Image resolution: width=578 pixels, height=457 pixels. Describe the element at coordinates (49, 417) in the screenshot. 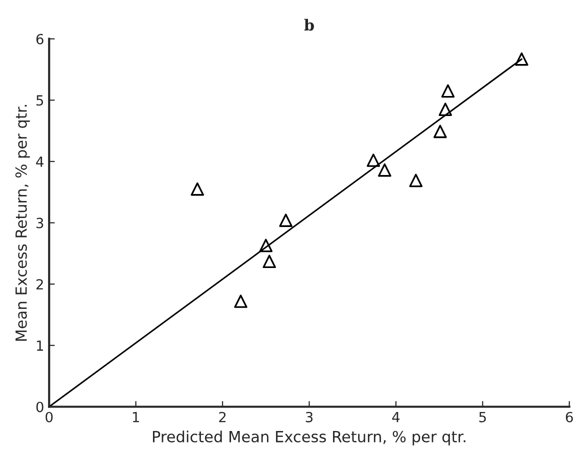

I see `x-tick-label: 0` at that location.